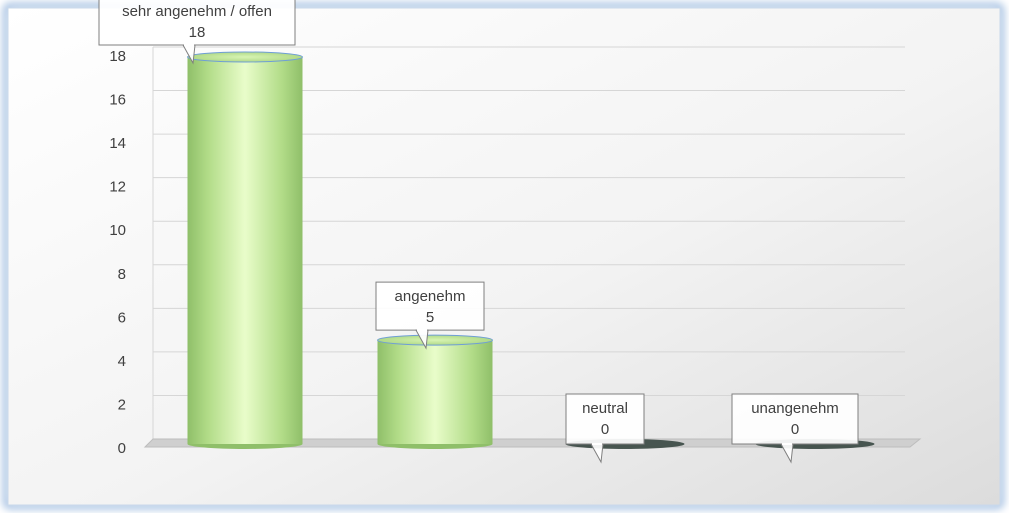  What do you see at coordinates (117, 187) in the screenshot?
I see `y-tick-label: 12` at bounding box center [117, 187].